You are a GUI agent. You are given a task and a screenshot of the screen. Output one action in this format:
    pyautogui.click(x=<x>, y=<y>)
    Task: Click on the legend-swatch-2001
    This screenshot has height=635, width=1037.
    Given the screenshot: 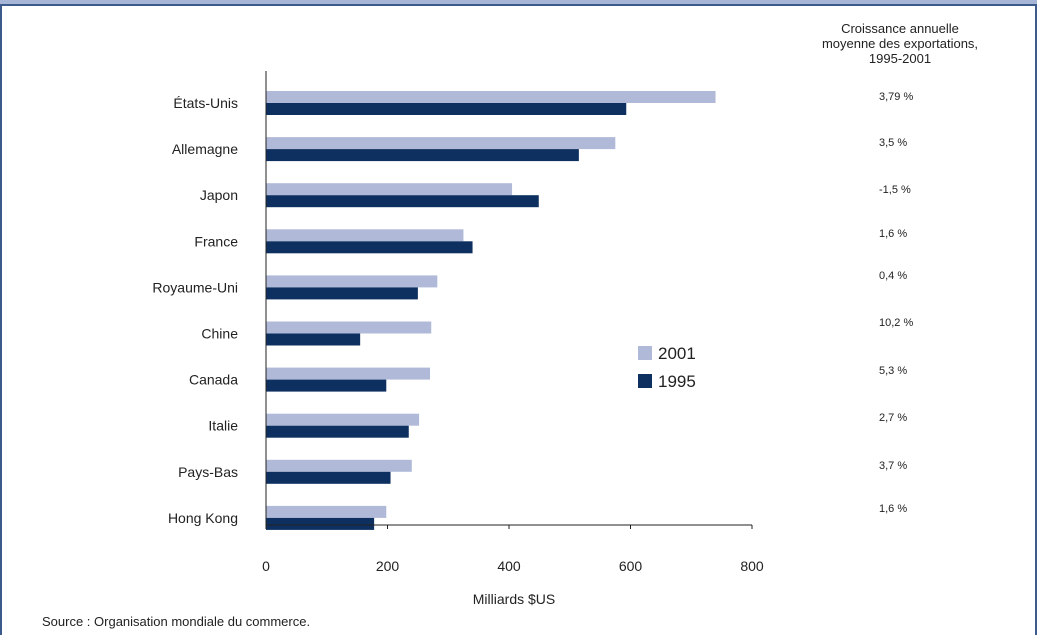 What is the action you would take?
    pyautogui.click(x=645, y=353)
    